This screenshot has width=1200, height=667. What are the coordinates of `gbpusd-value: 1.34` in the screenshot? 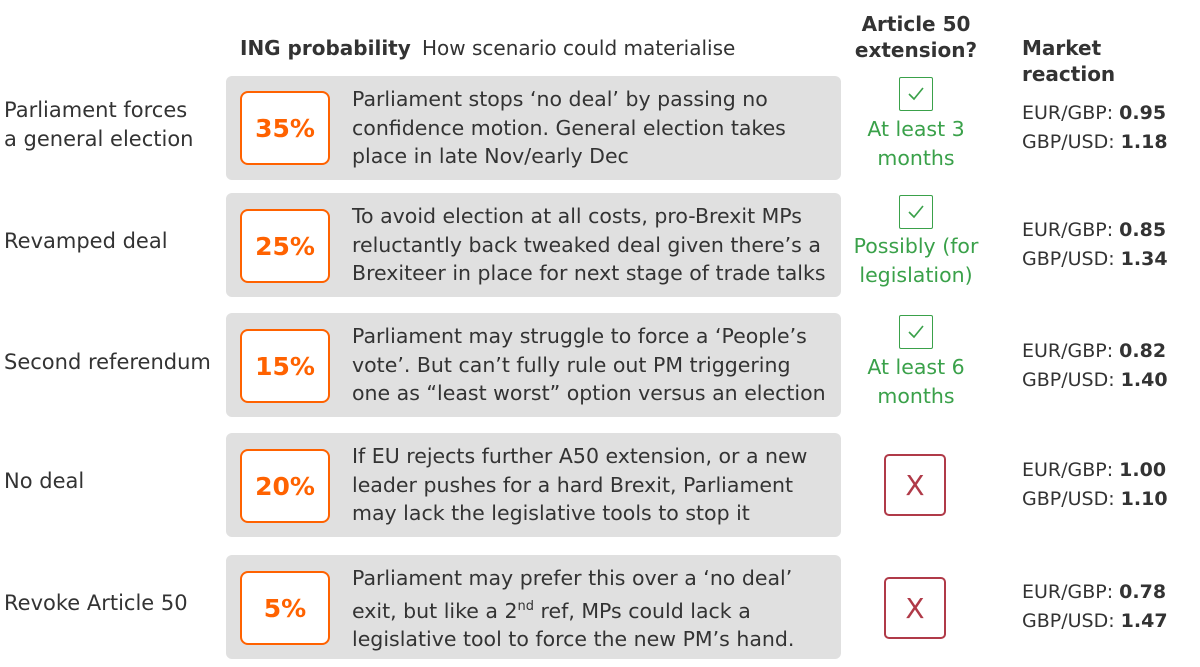 It's located at (1144, 259).